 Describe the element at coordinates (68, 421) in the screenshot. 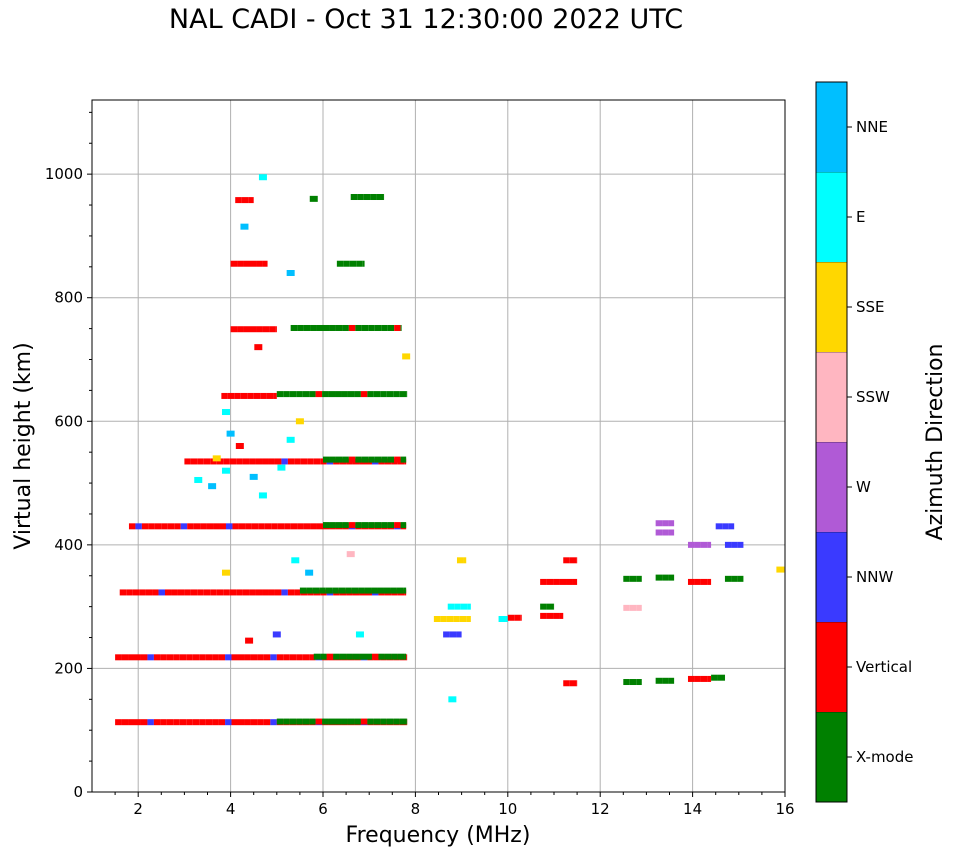

I see `y-tick-label: 600` at that location.